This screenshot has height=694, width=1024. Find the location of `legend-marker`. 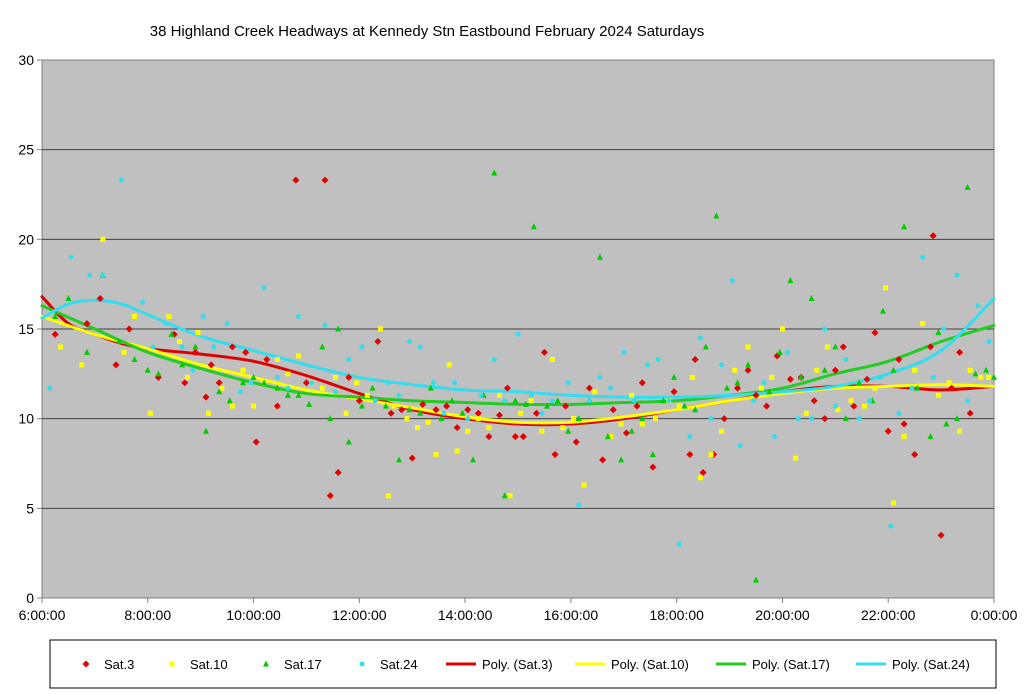

legend-marker is located at coordinates (86, 664).